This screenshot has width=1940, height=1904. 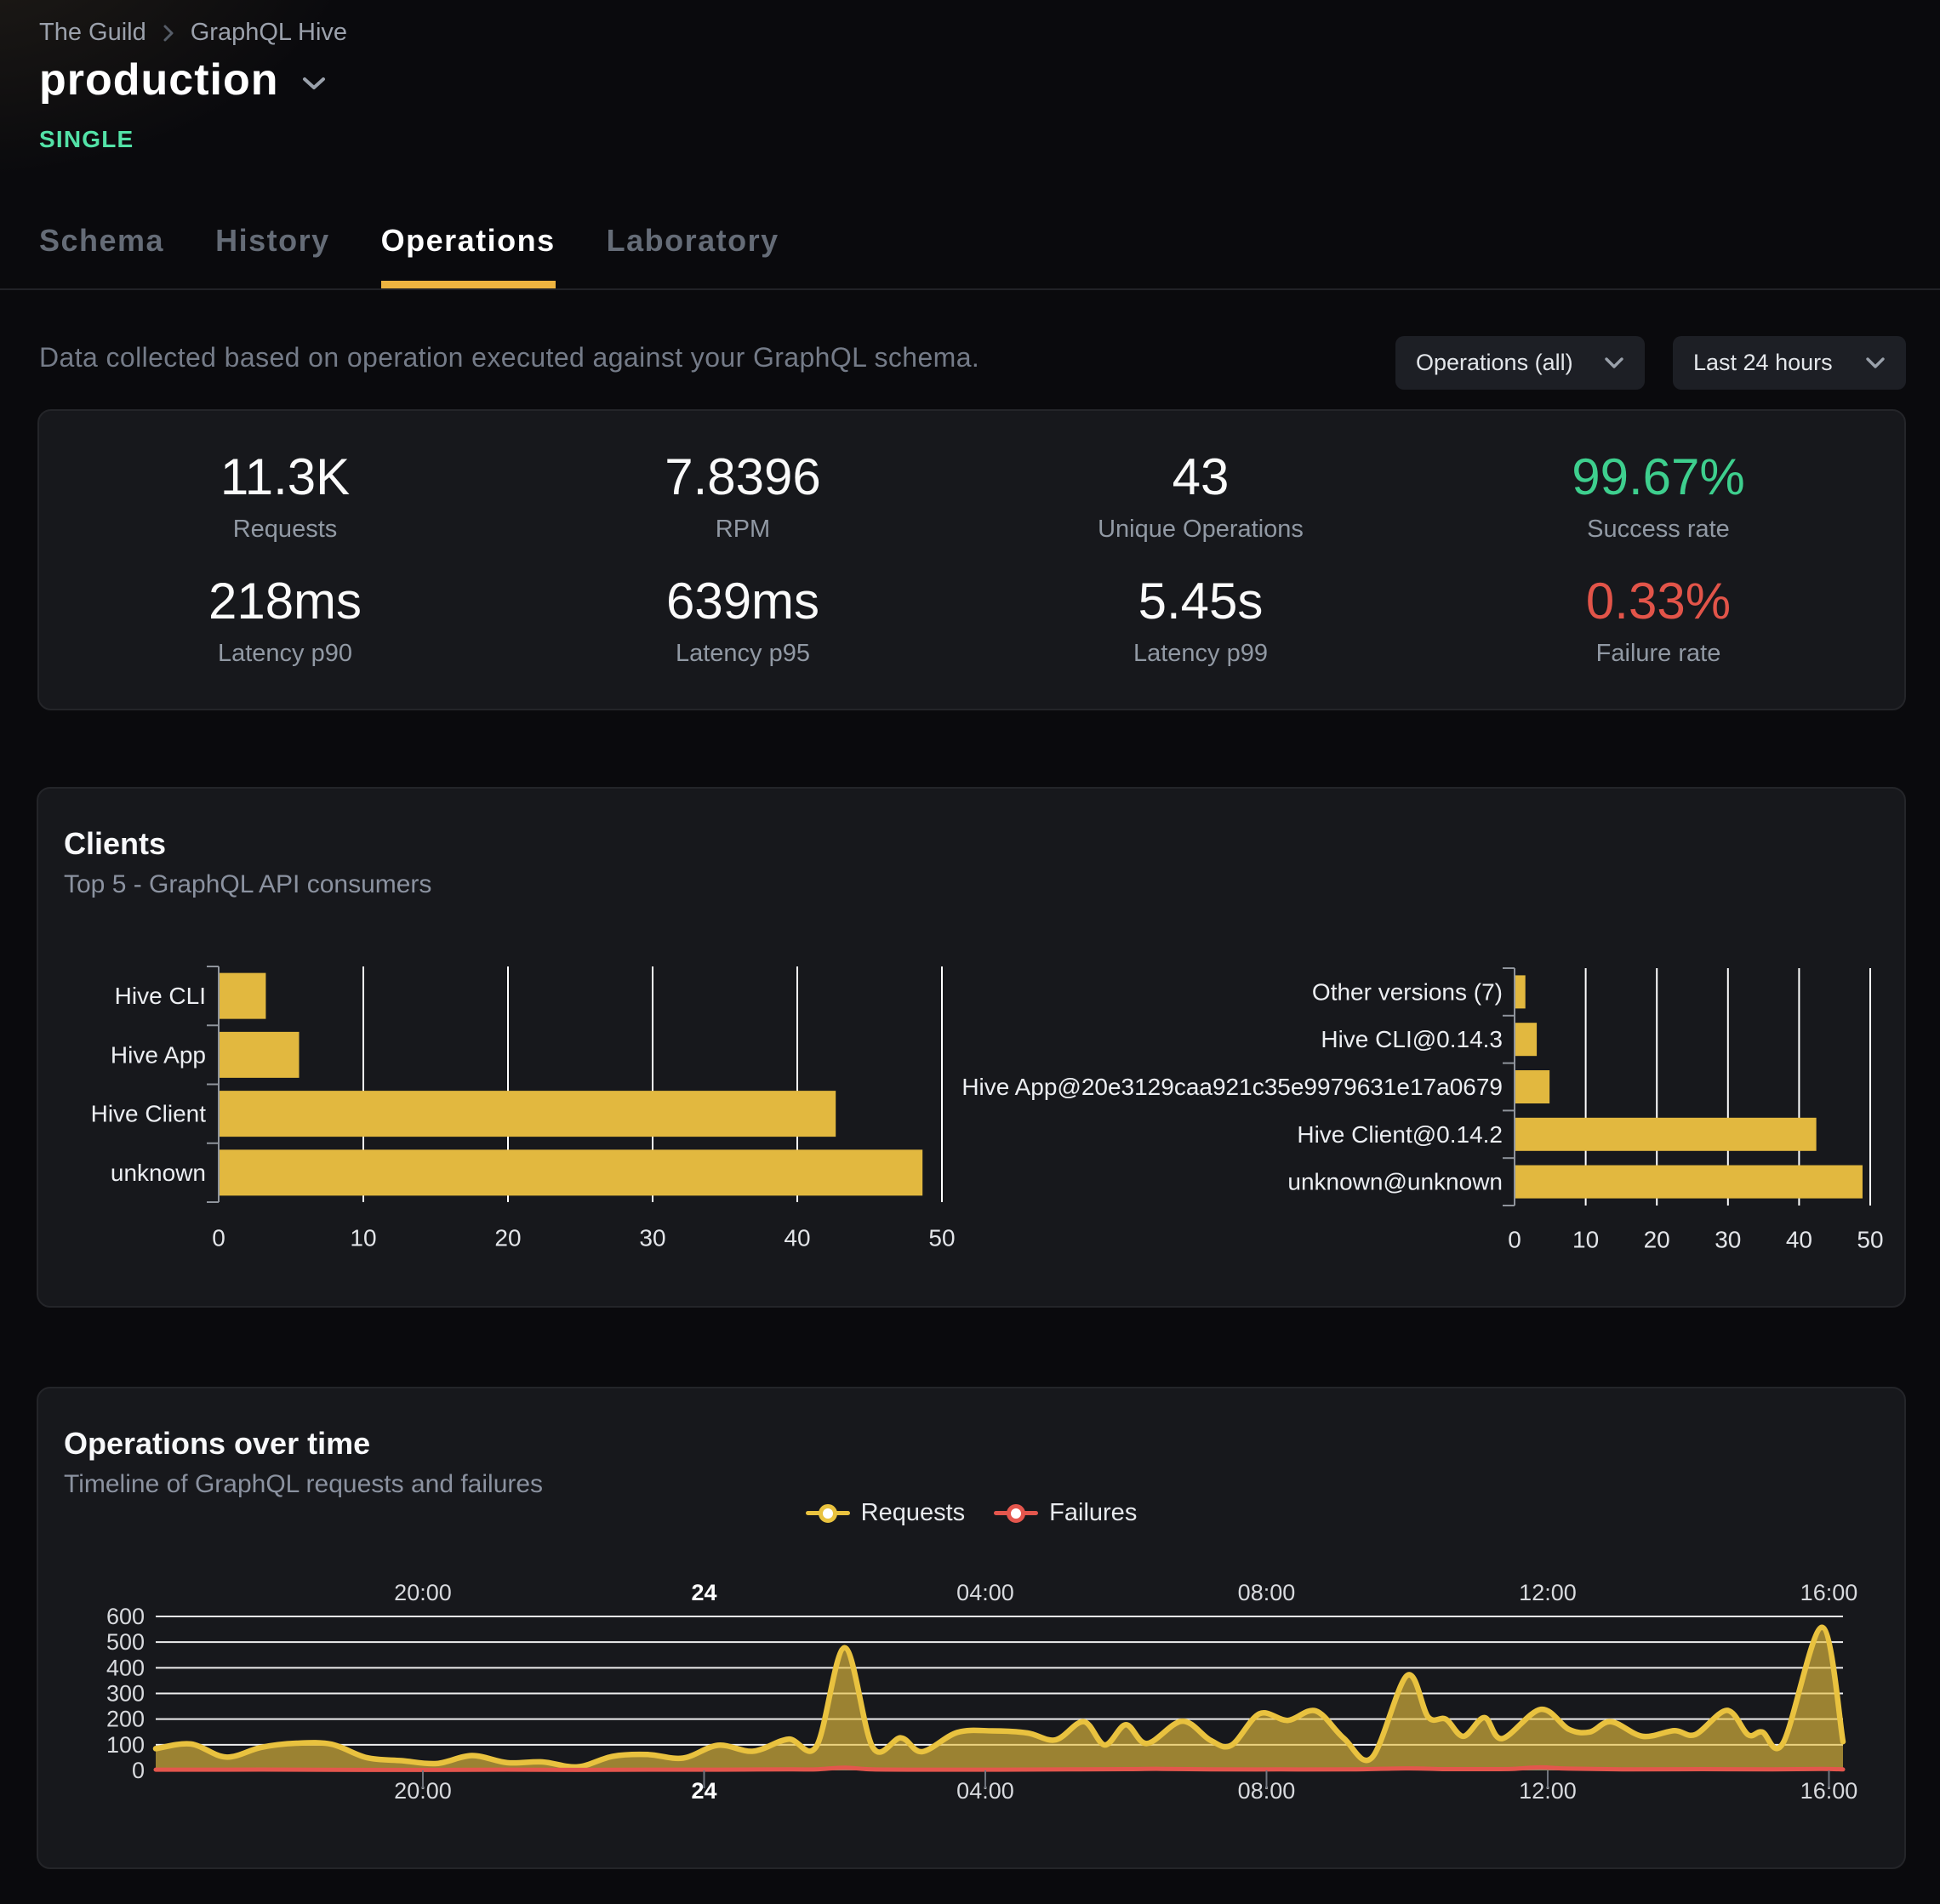 What do you see at coordinates (1829, 1592) in the screenshot?
I see `x-tick-label-top: 16:00` at bounding box center [1829, 1592].